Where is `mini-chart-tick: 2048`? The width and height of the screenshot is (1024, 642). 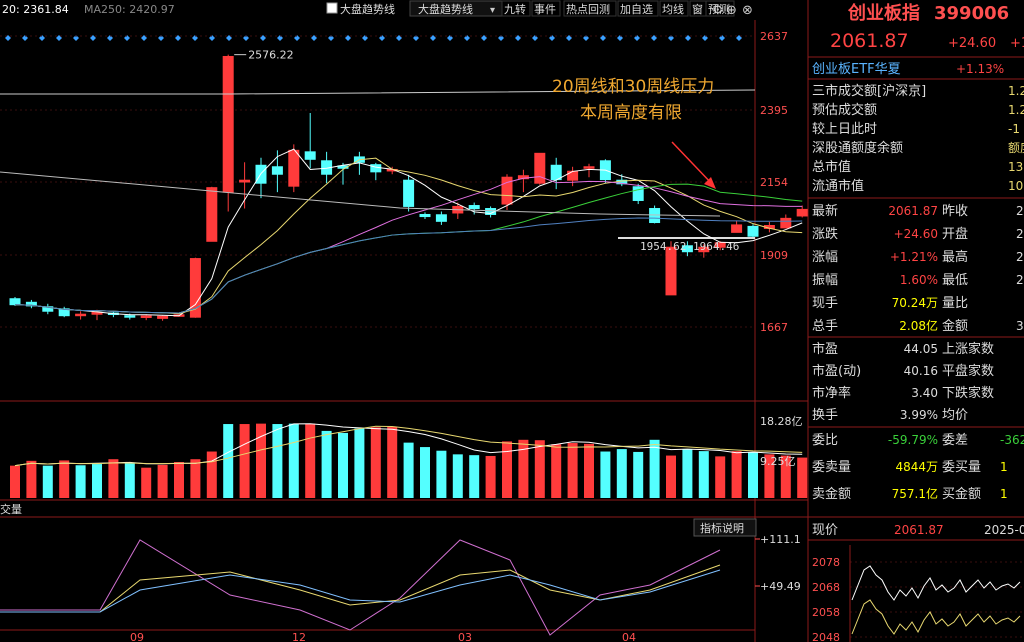
mini-chart-tick: 2048 is located at coordinates (826, 636).